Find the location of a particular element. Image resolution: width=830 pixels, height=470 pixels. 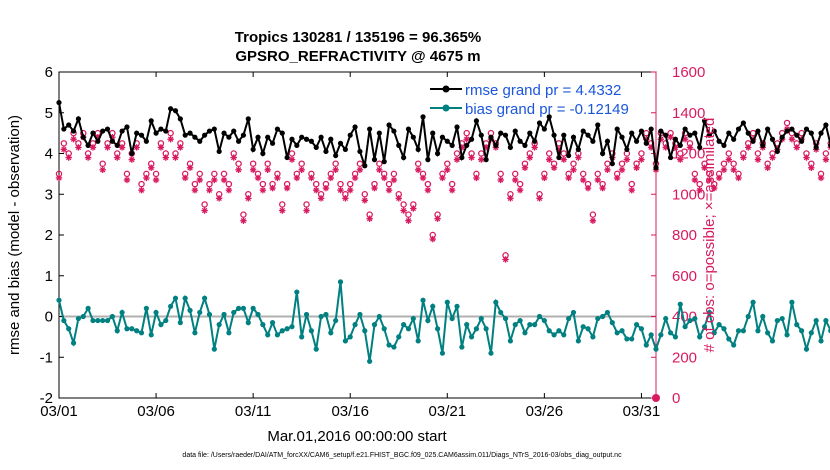

y-right-tick-label: 1600 is located at coordinates (688, 72).